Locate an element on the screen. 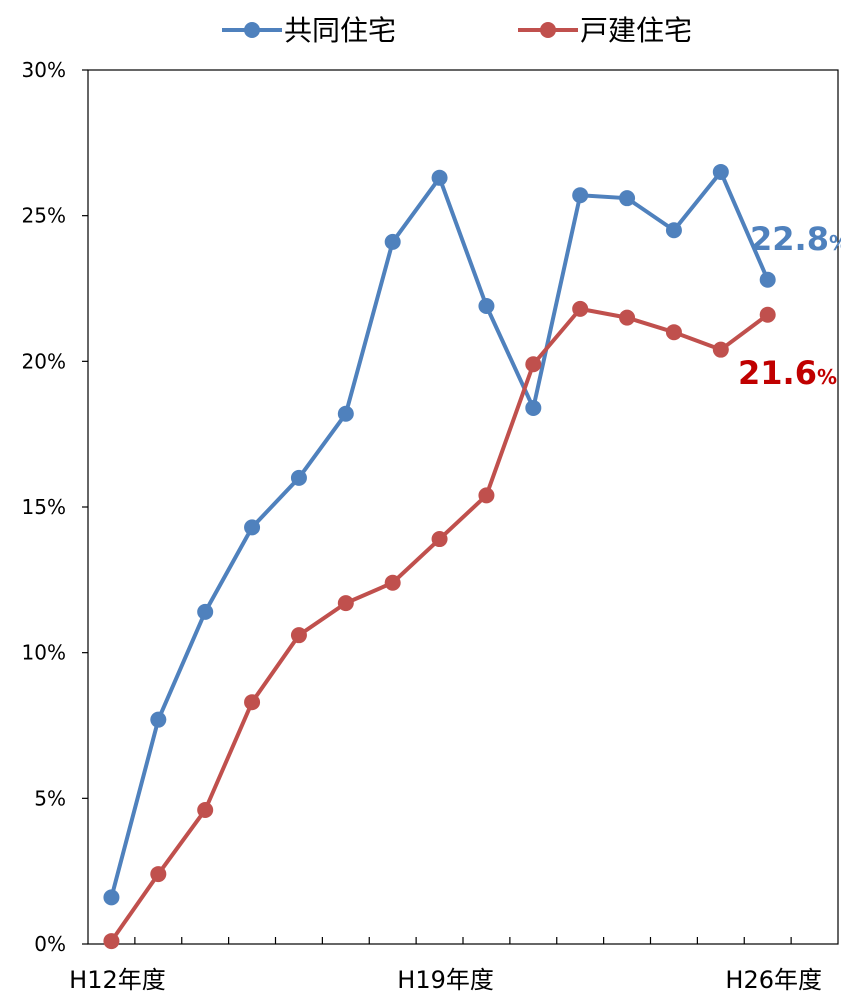  legend-item: 戸建住宅 is located at coordinates (605, 30).